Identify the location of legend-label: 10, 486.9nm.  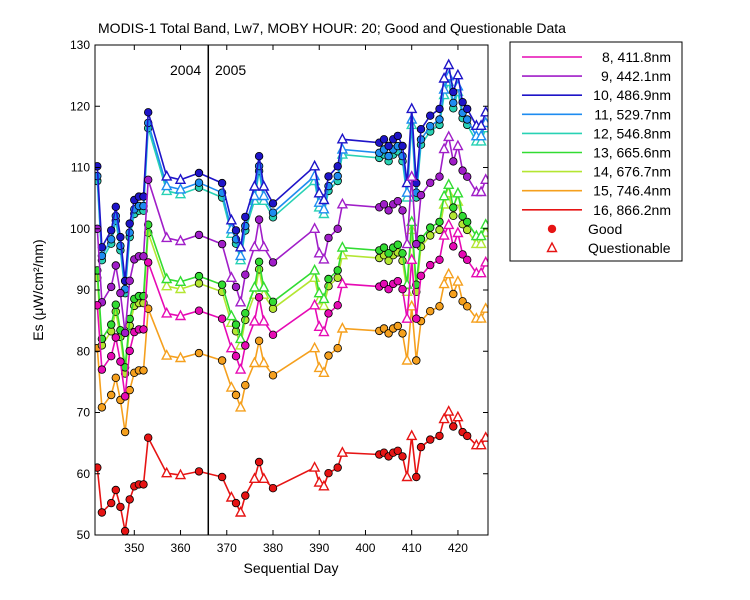
(632, 95).